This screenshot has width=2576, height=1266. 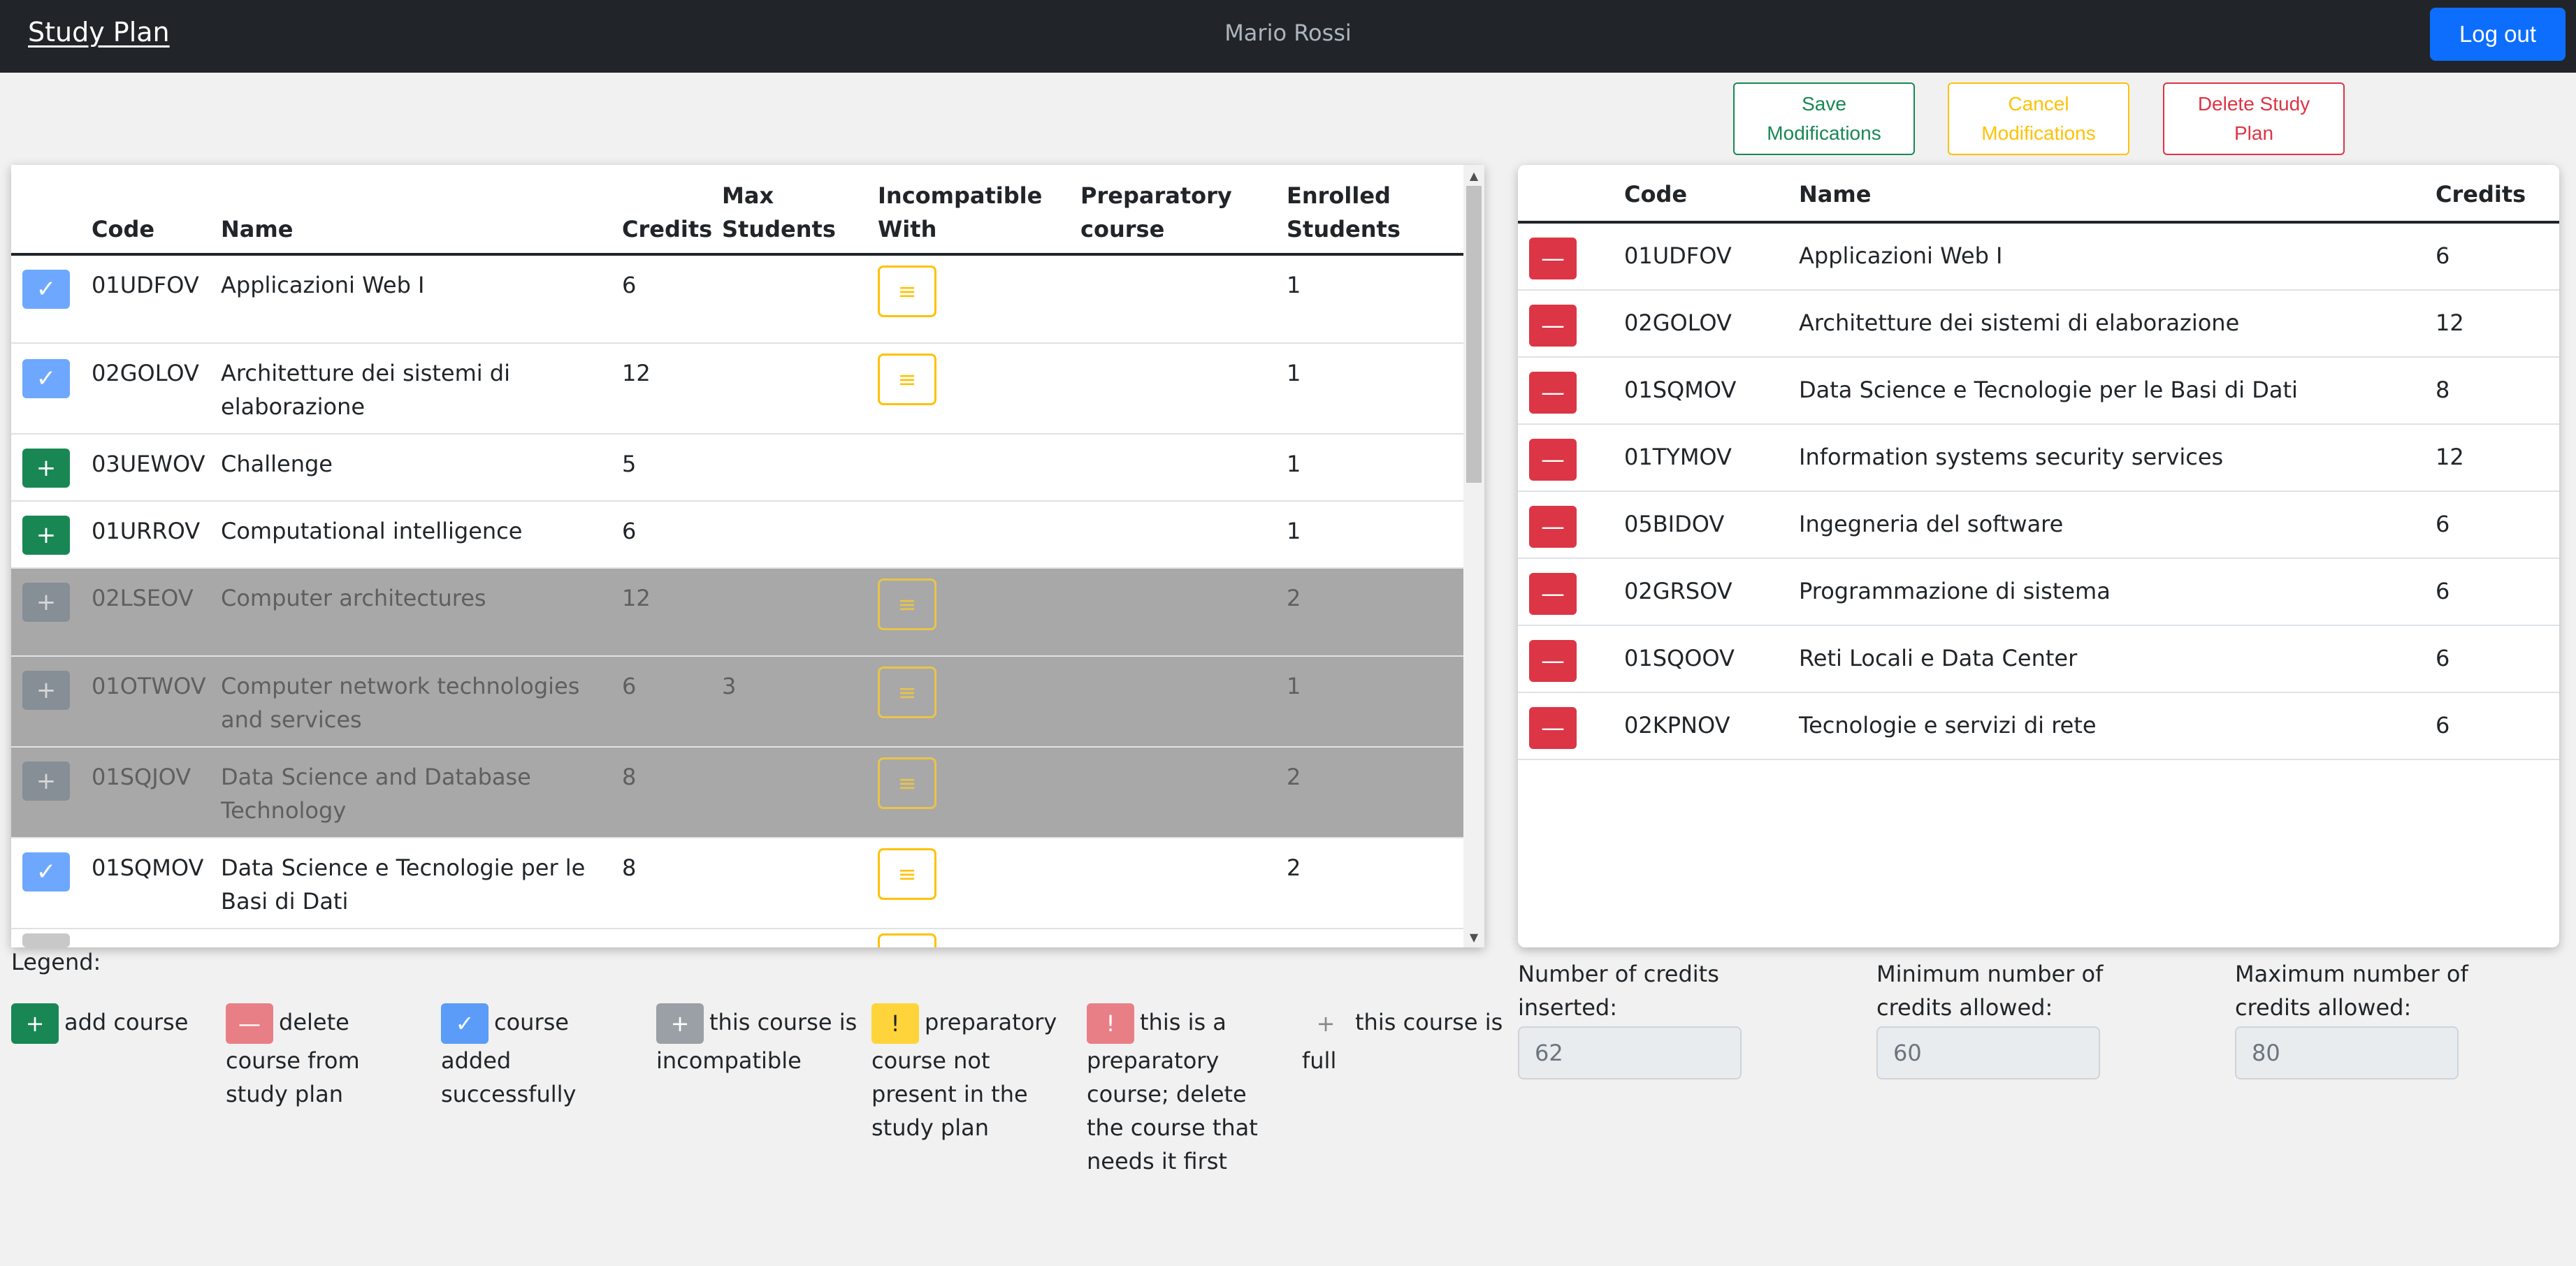 I want to click on scroll-down-arrow-icon: ▼, so click(x=1474, y=937).